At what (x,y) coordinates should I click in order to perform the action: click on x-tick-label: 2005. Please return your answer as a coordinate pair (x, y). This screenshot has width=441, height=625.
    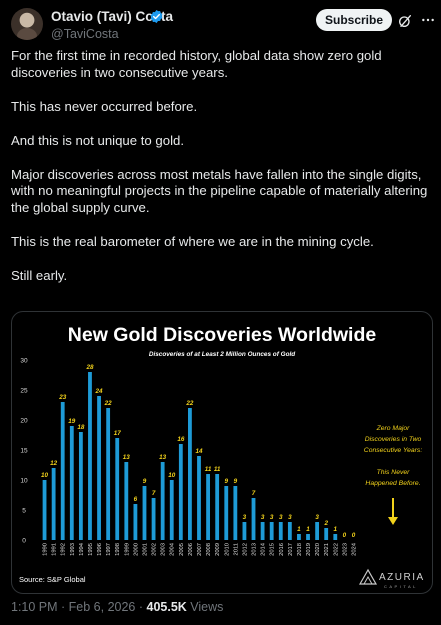
    Looking at the image, I should click on (182, 549).